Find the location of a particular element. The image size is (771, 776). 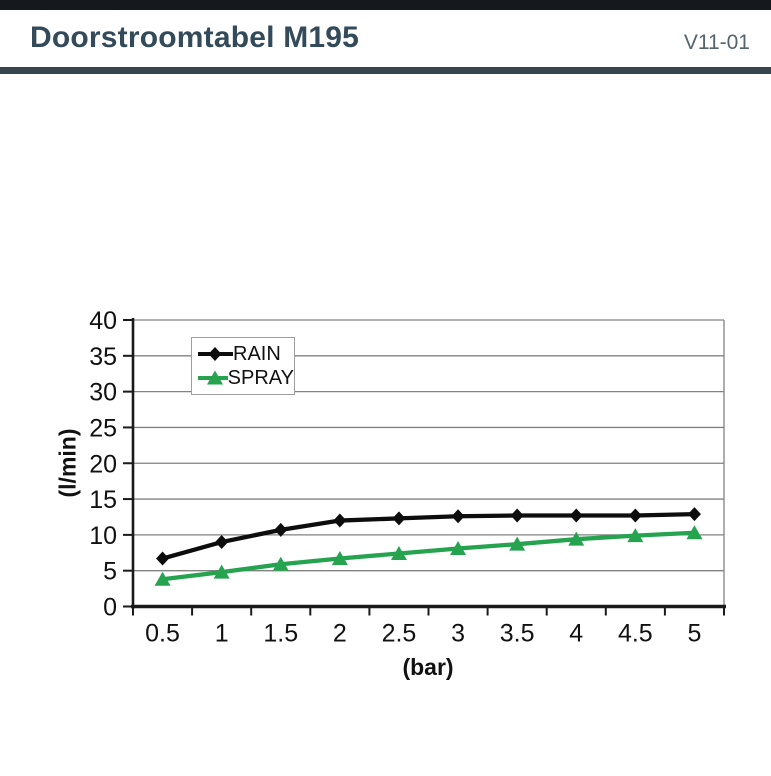

legend-label-rain: RAIN is located at coordinates (257, 354).